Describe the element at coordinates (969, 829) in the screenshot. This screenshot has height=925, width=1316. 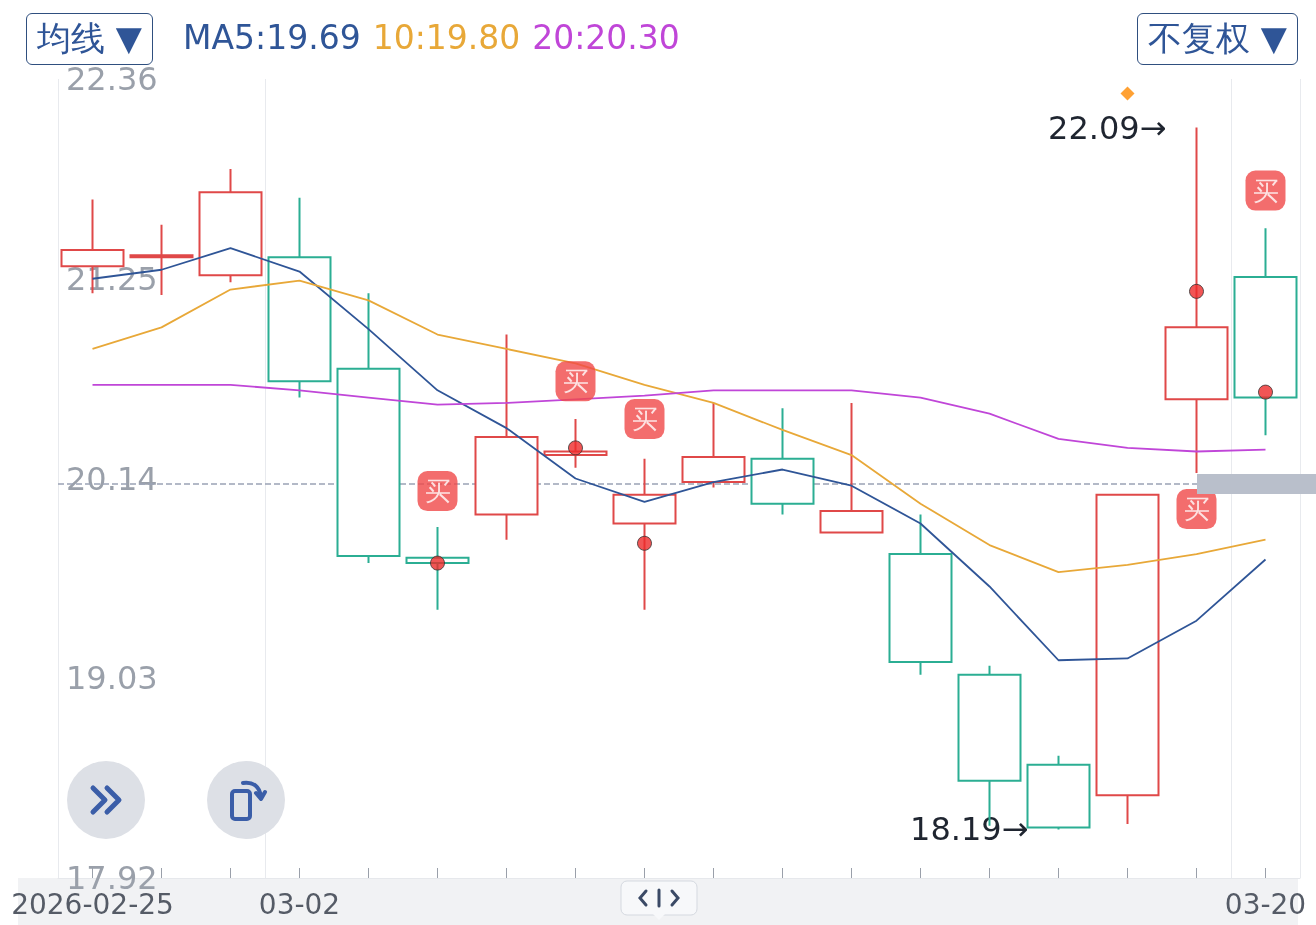
I see `annotation: 18.19→` at that location.